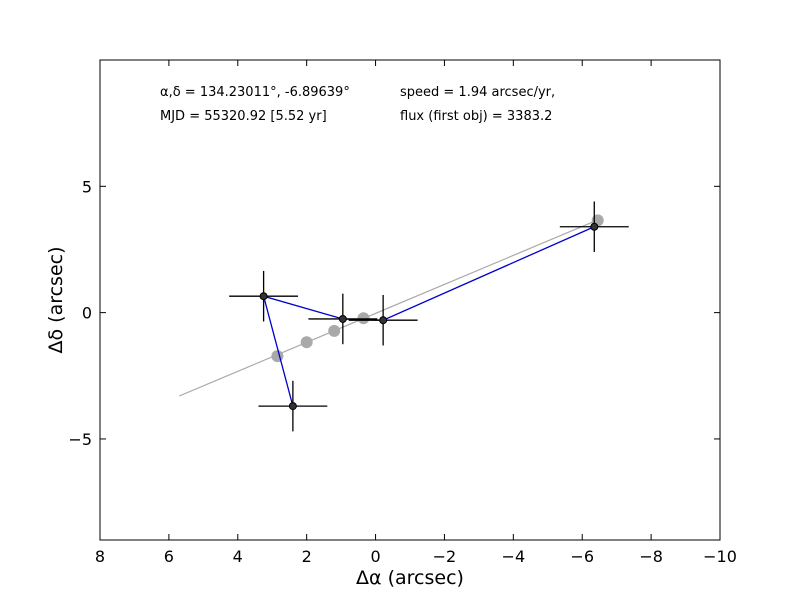 Image resolution: width=800 pixels, height=605 pixels. I want to click on predicted-points-layer, so click(437, 288).